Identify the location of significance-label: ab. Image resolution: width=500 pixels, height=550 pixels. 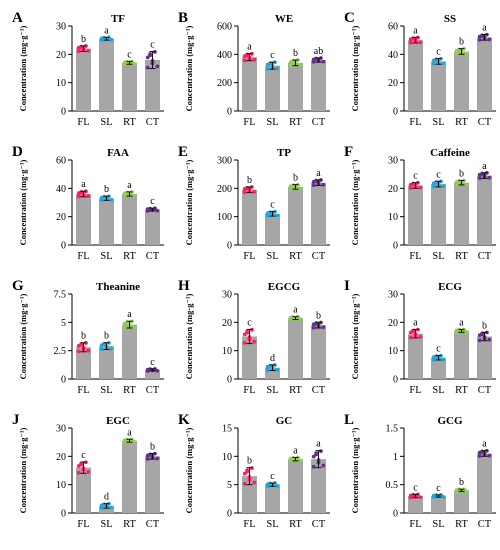
(318, 51).